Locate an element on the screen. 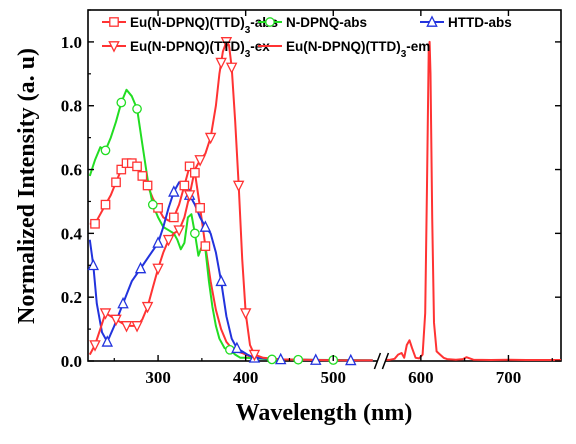 Image resolution: width=576 pixels, height=444 pixels. x-tick-label: 400 is located at coordinates (246, 377).